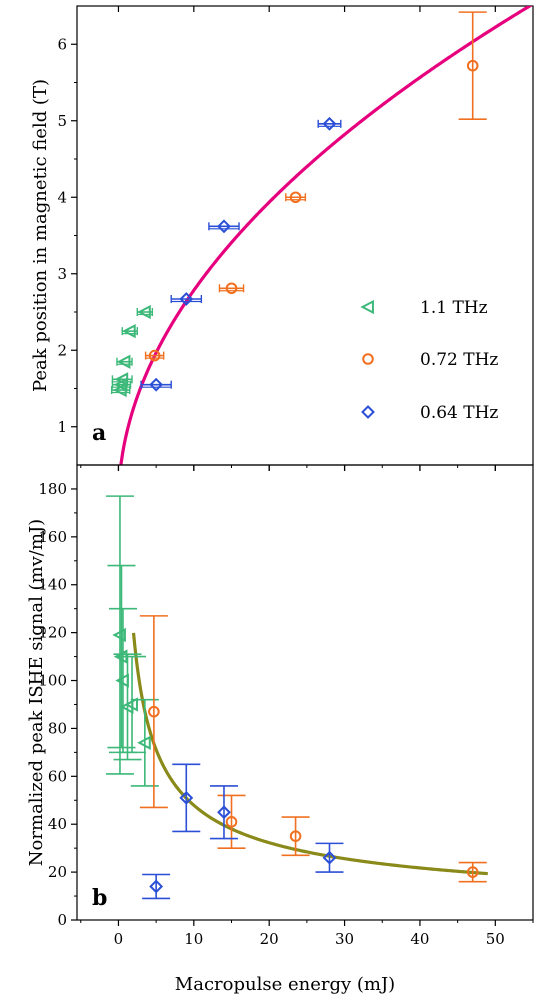 The width and height of the screenshot is (534, 996). I want to click on y-tick-label: 6, so click(62, 44).